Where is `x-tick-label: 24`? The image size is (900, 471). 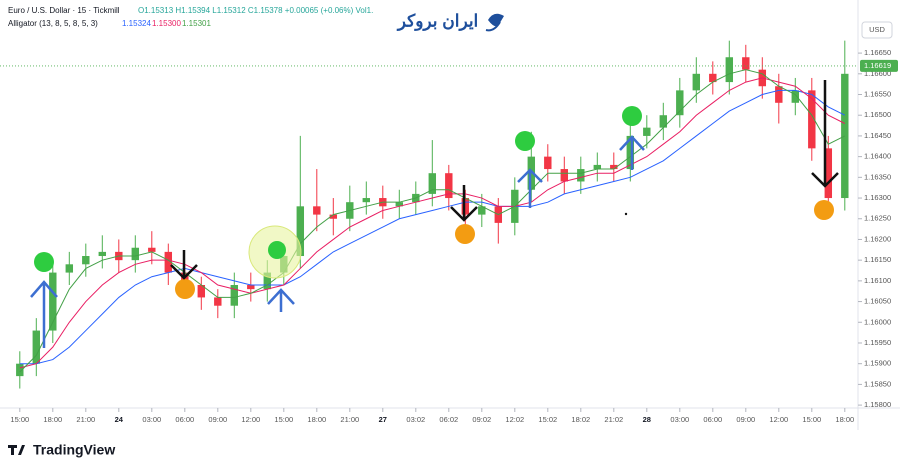
x-tick-label: 24 is located at coordinates (119, 419).